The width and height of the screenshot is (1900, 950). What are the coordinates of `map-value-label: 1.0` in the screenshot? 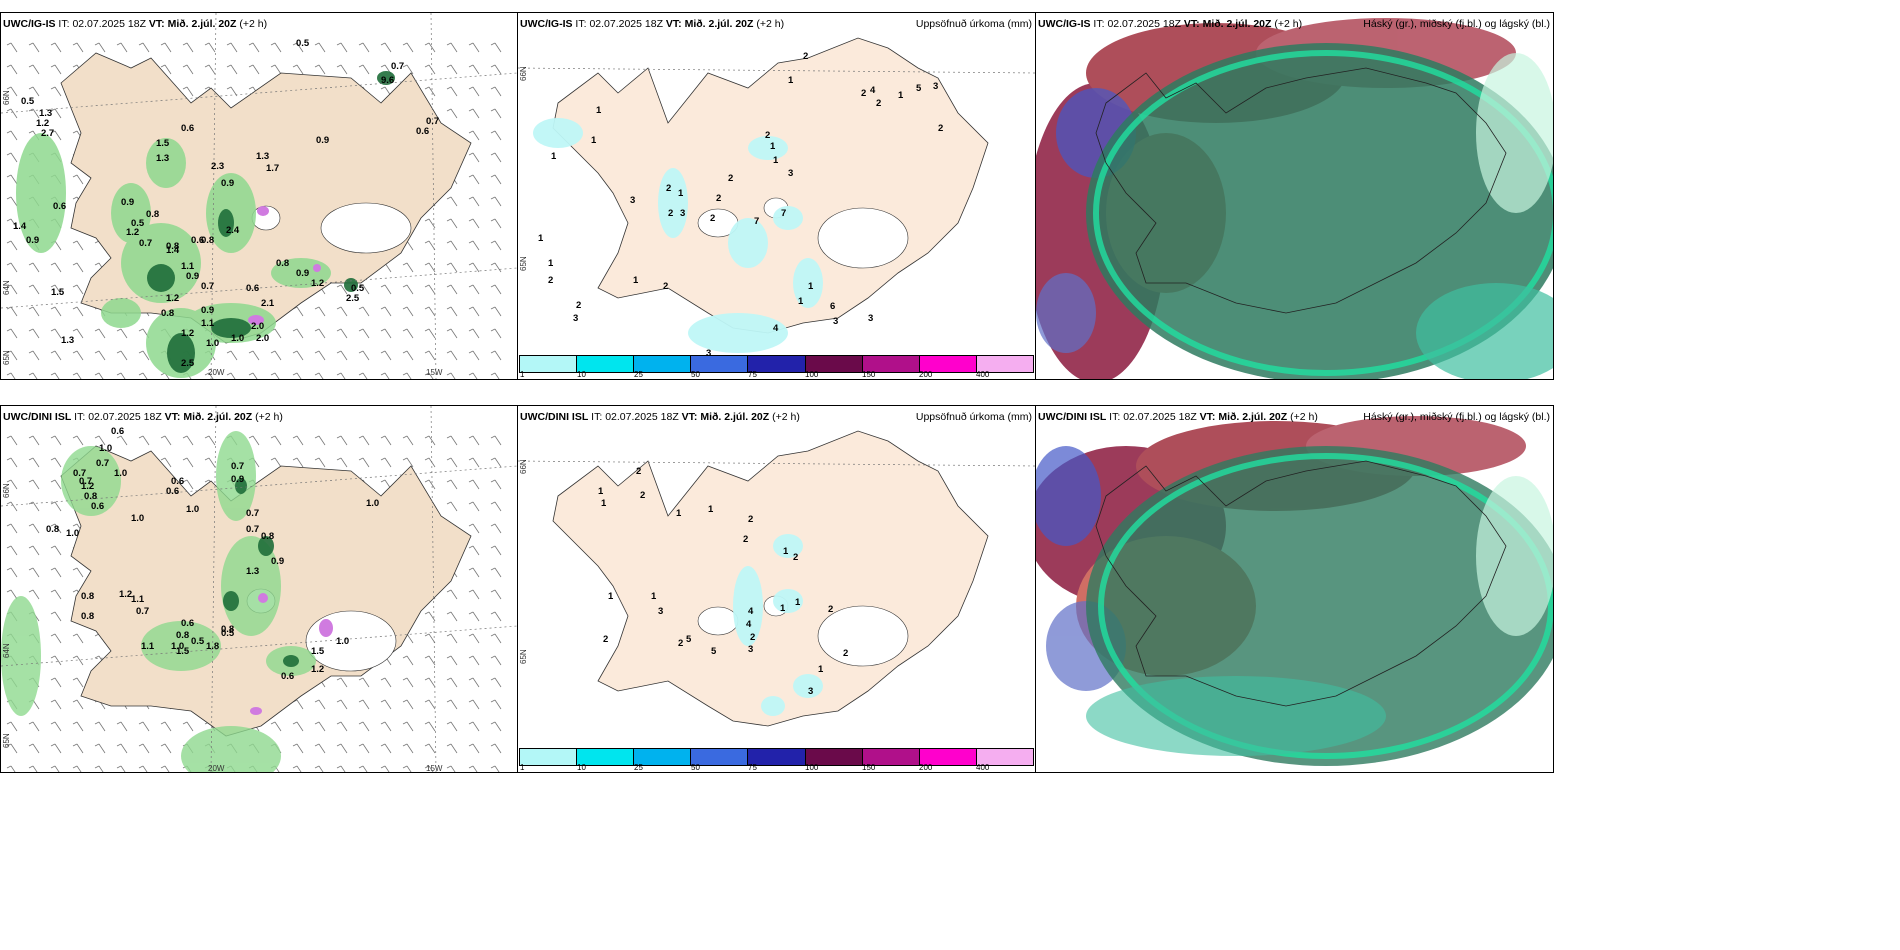 It's located at (343, 641).